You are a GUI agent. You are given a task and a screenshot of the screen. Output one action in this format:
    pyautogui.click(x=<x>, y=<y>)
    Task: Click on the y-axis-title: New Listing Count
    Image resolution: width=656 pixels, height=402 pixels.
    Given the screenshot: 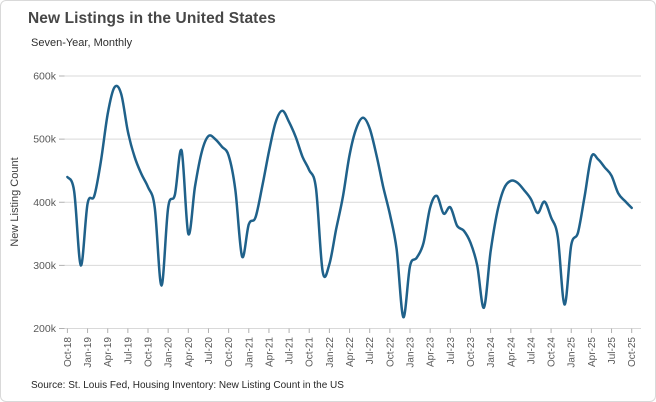 What is the action you would take?
    pyautogui.click(x=15, y=201)
    